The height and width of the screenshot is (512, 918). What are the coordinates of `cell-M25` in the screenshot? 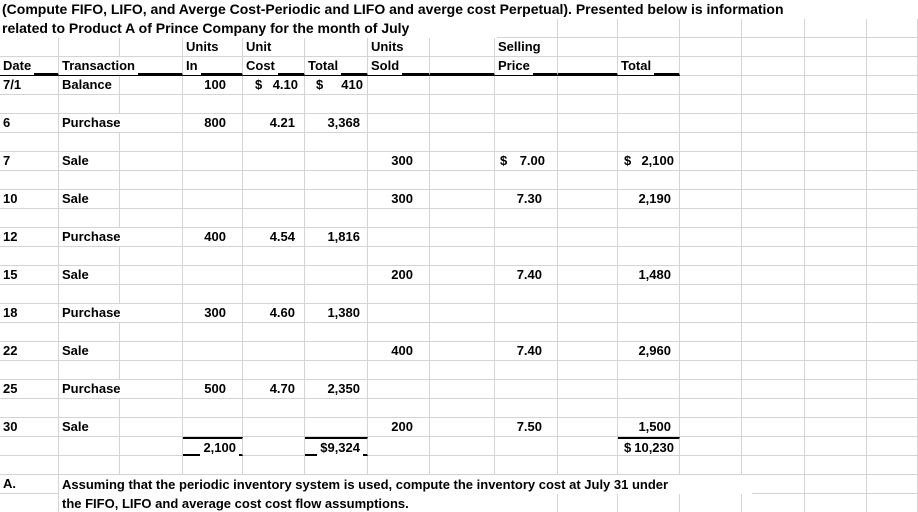 It's located at (773, 465).